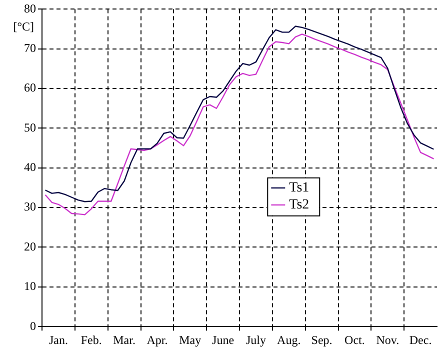  What do you see at coordinates (299, 188) in the screenshot?
I see `legend-label: Ts1` at bounding box center [299, 188].